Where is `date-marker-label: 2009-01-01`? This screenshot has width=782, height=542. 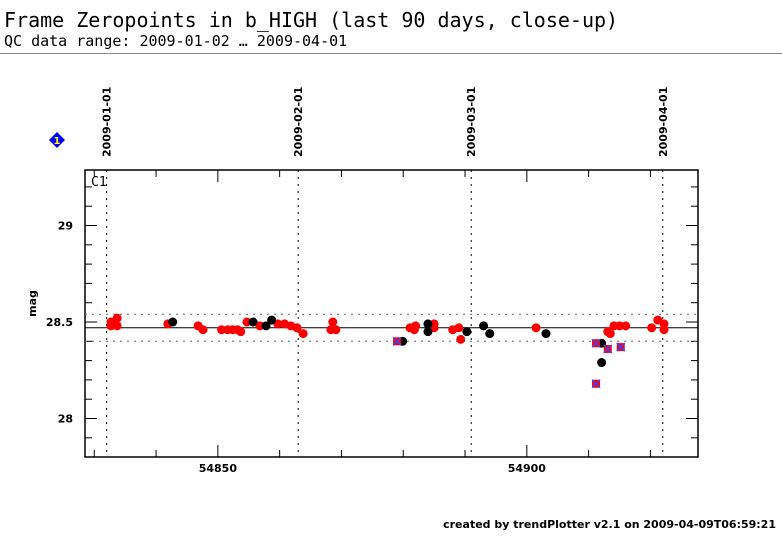
date-marker-label: 2009-01-01 is located at coordinates (107, 122).